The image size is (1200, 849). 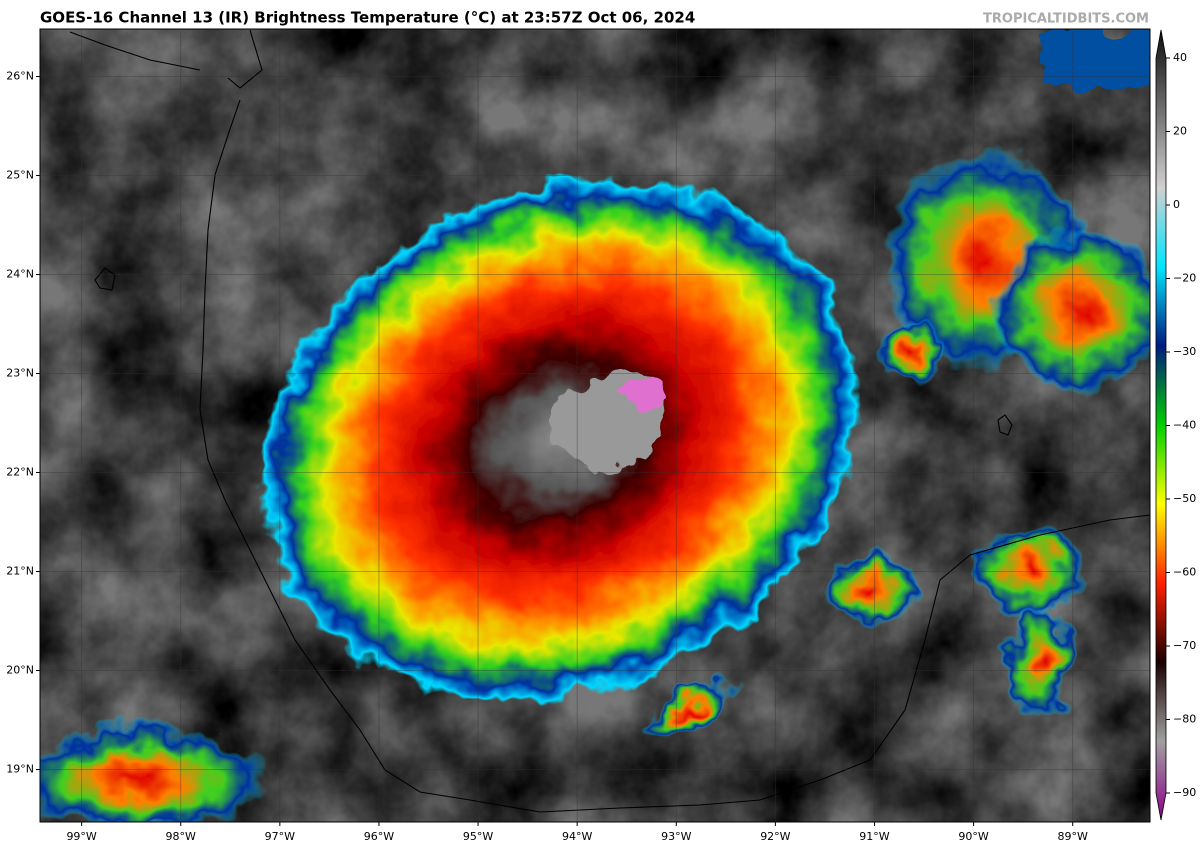 I want to click on colorbar-body, so click(x=1161, y=425).